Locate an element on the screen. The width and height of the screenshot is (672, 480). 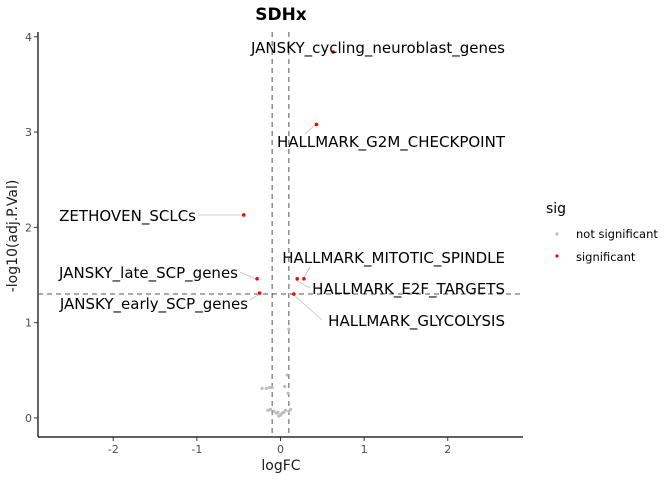
point-label: HALLMARK_E2F_TARGETS is located at coordinates (408, 289).